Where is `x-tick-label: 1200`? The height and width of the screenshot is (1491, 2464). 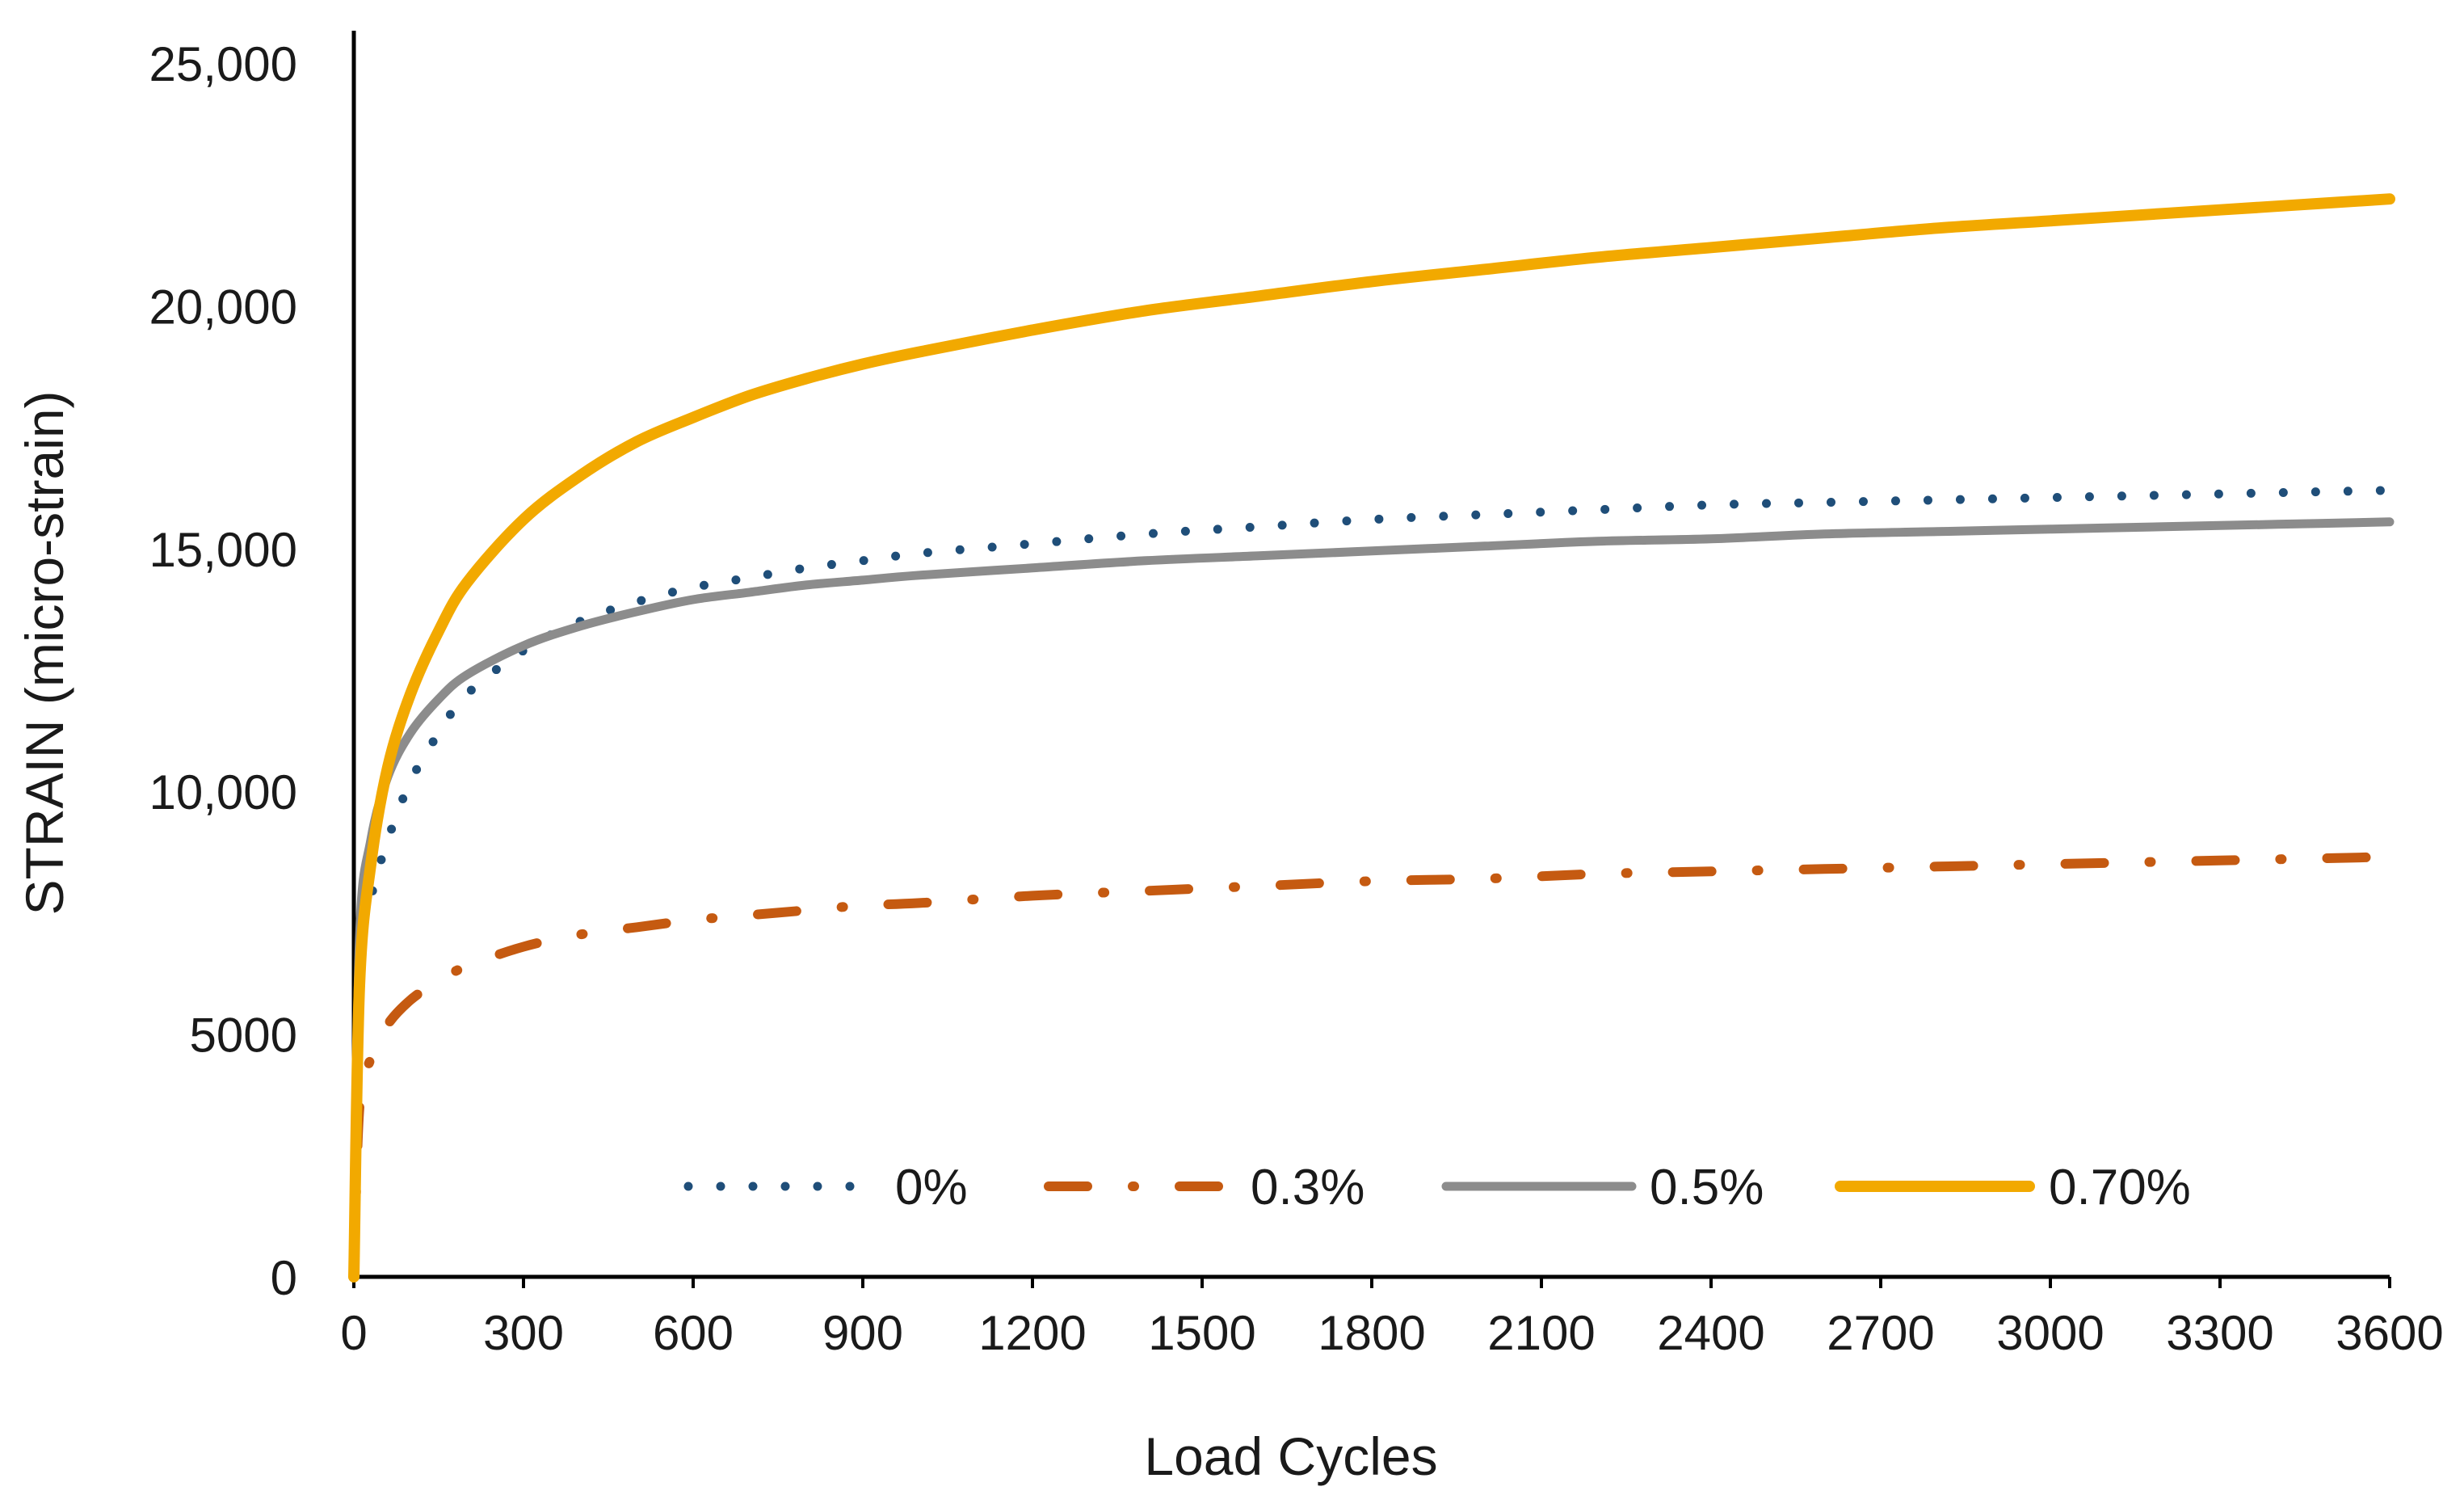 x-tick-label: 1200 is located at coordinates (1032, 1333).